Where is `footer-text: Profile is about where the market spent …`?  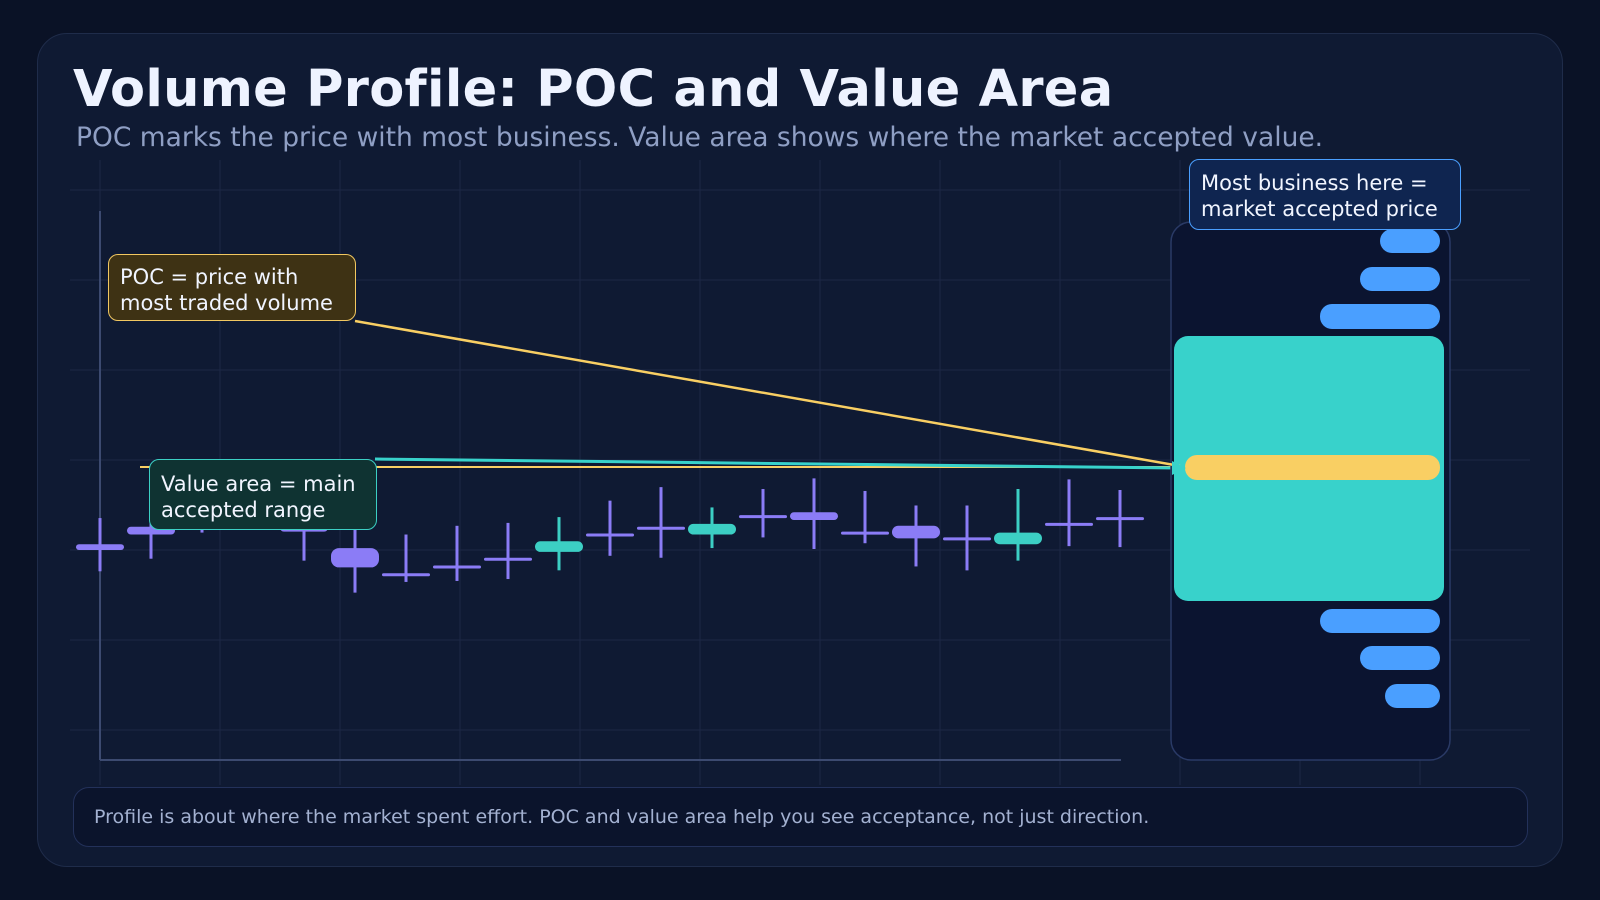
footer-text: Profile is about where the market spent … is located at coordinates (622, 817).